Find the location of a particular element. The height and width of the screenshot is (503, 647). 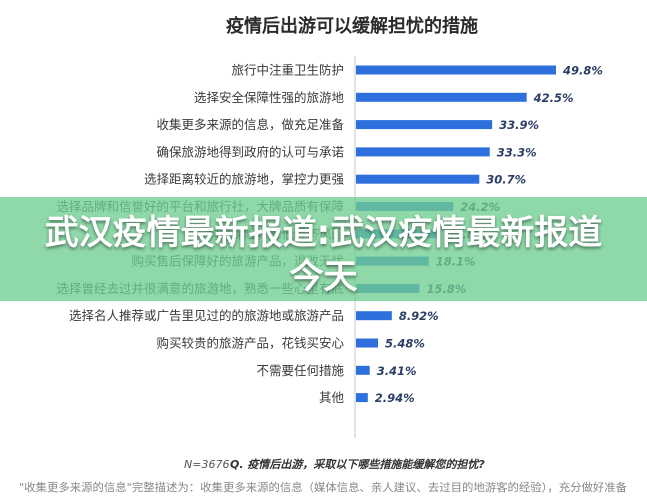

value-label-0: 49.8% is located at coordinates (582, 71).